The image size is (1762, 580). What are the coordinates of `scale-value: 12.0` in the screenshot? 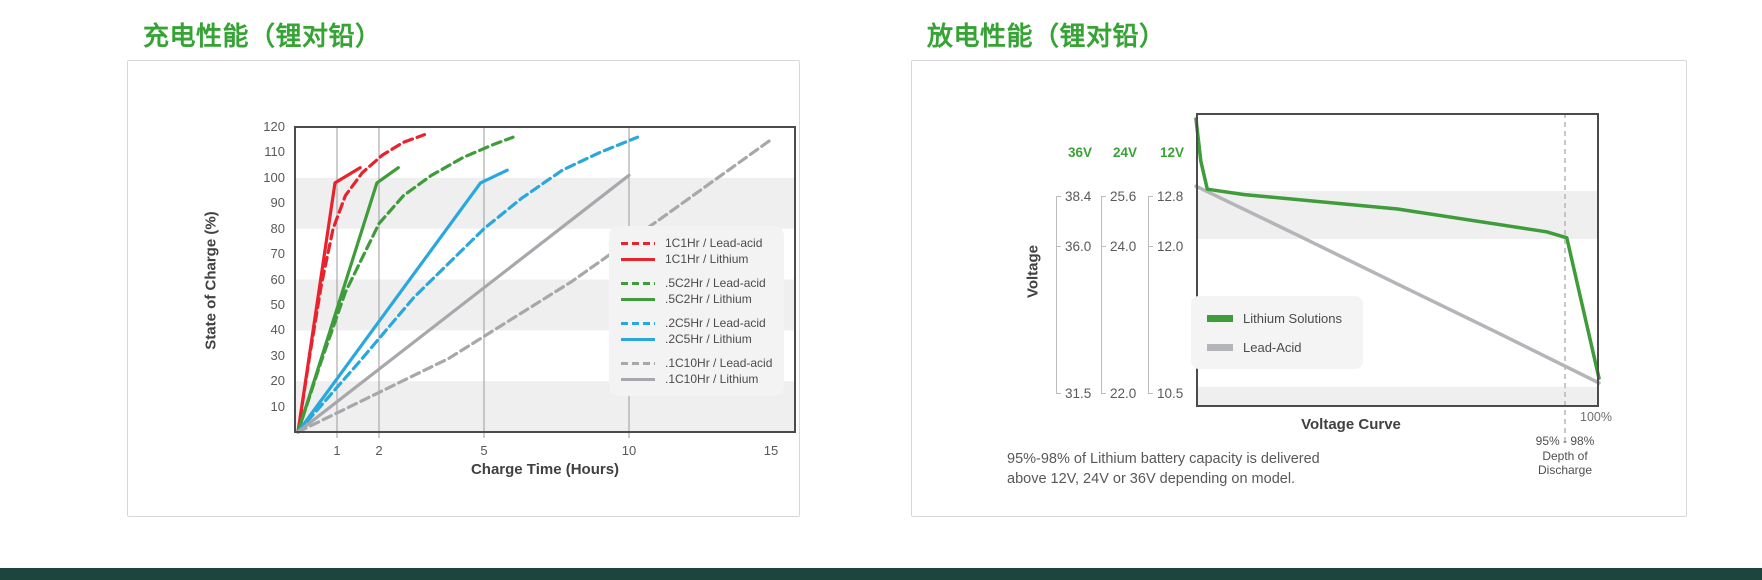 It's located at (1170, 246).